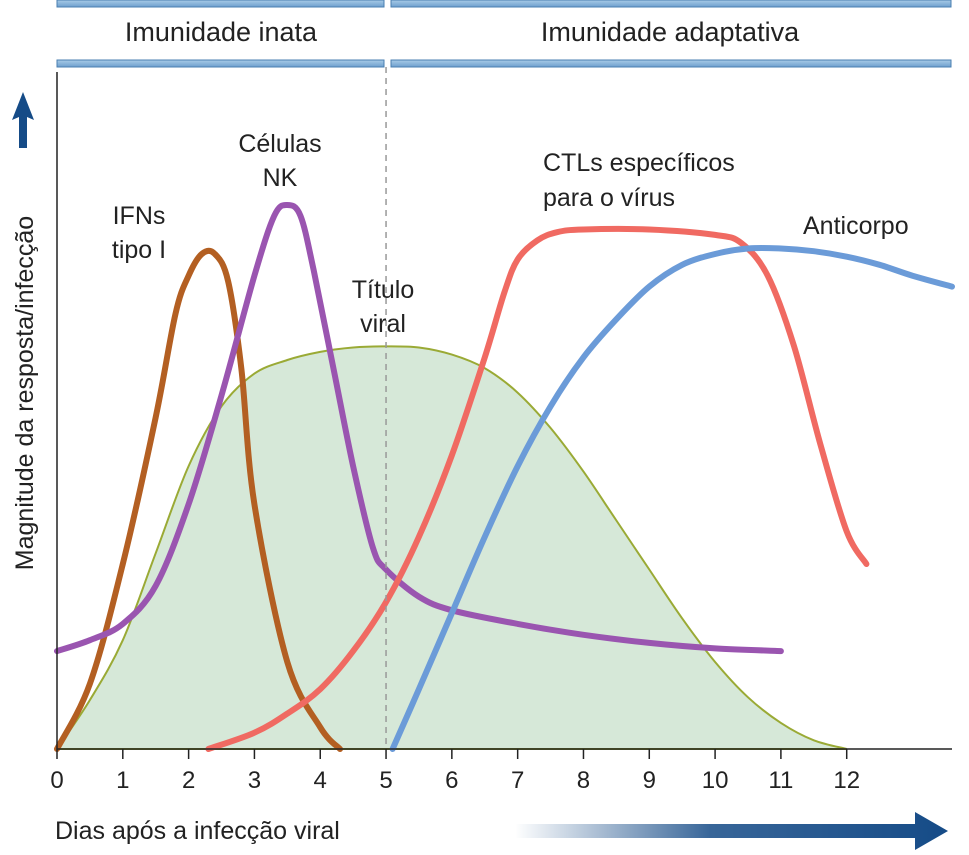 The image size is (969, 855). What do you see at coordinates (671, 63) in the screenshot?
I see `adaptive-bottom-bar` at bounding box center [671, 63].